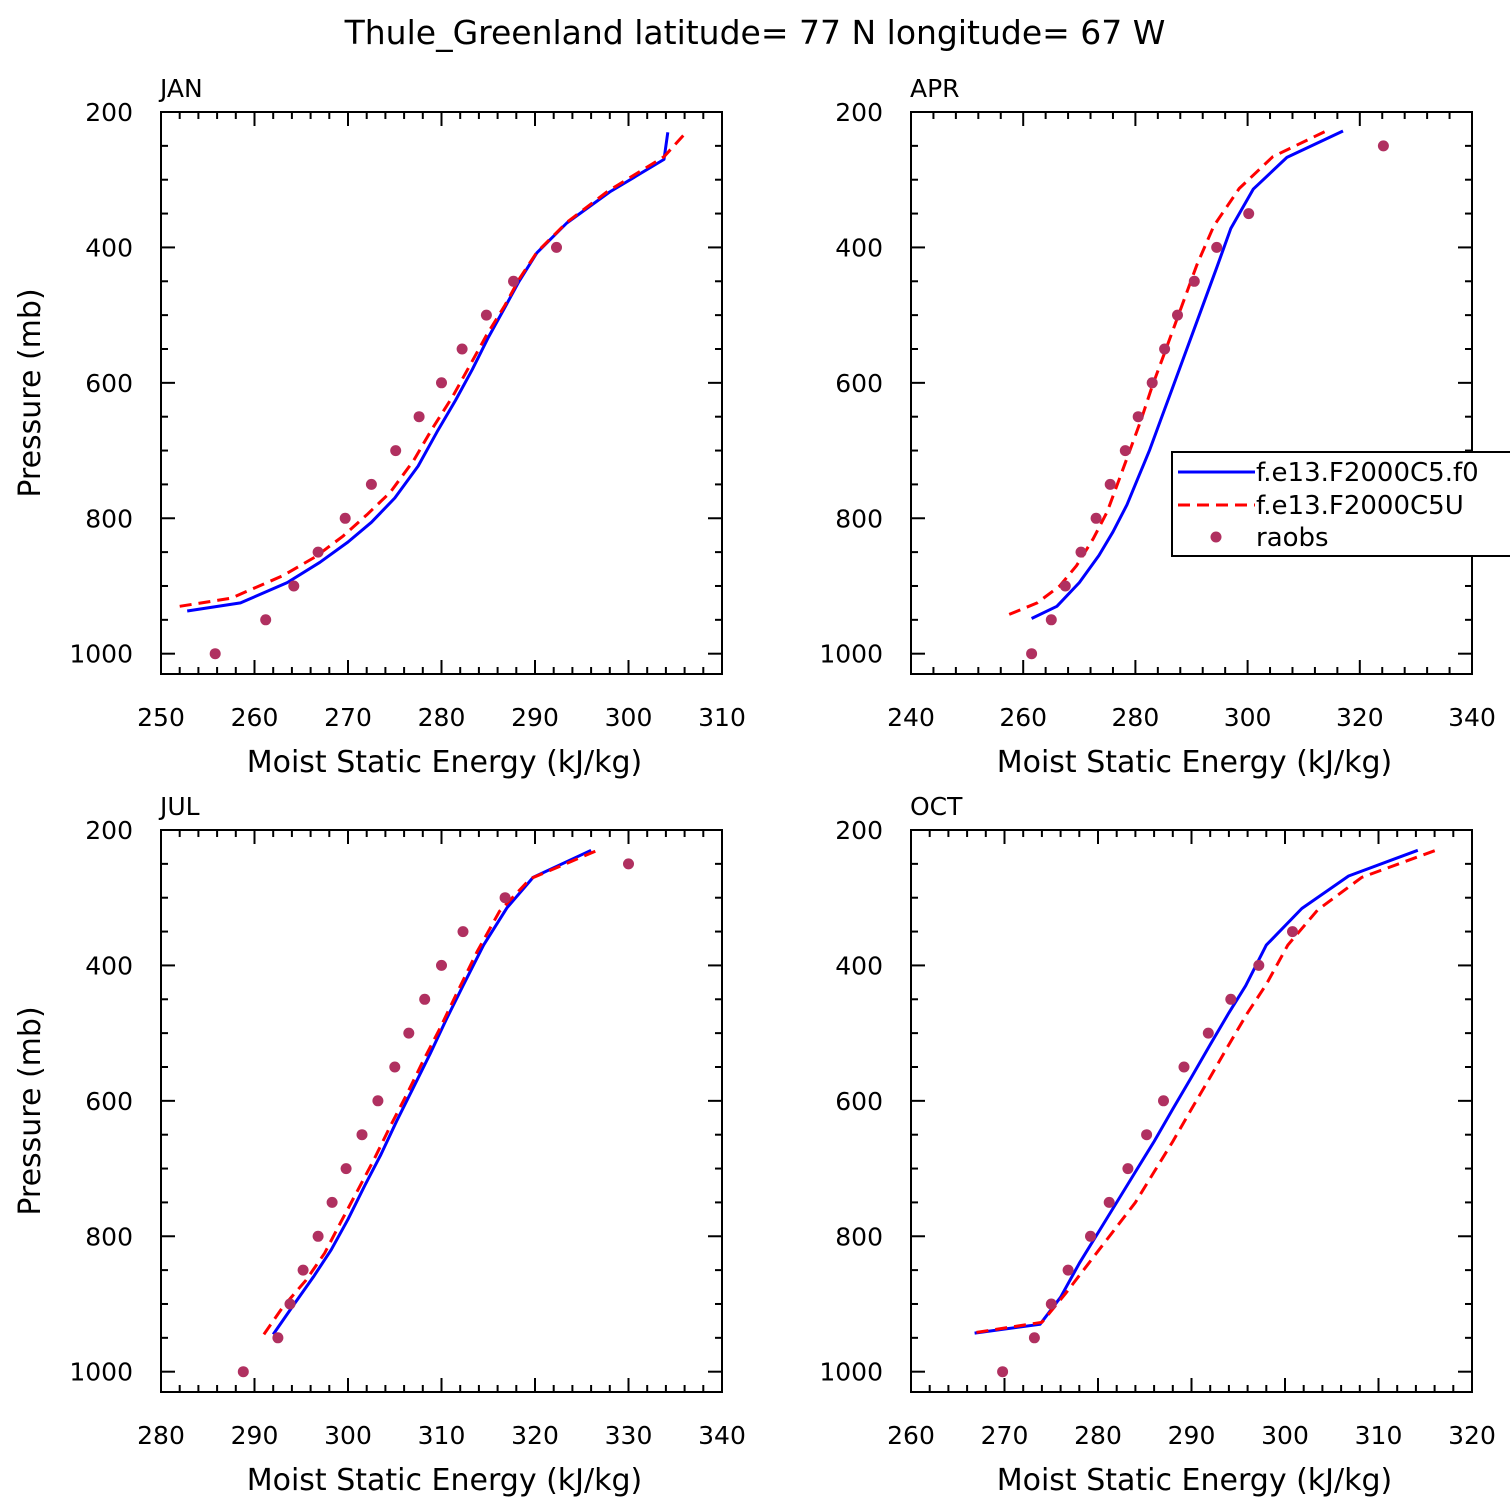  Describe the element at coordinates (911, 717) in the screenshot. I see `x-tick-label: 240` at that location.